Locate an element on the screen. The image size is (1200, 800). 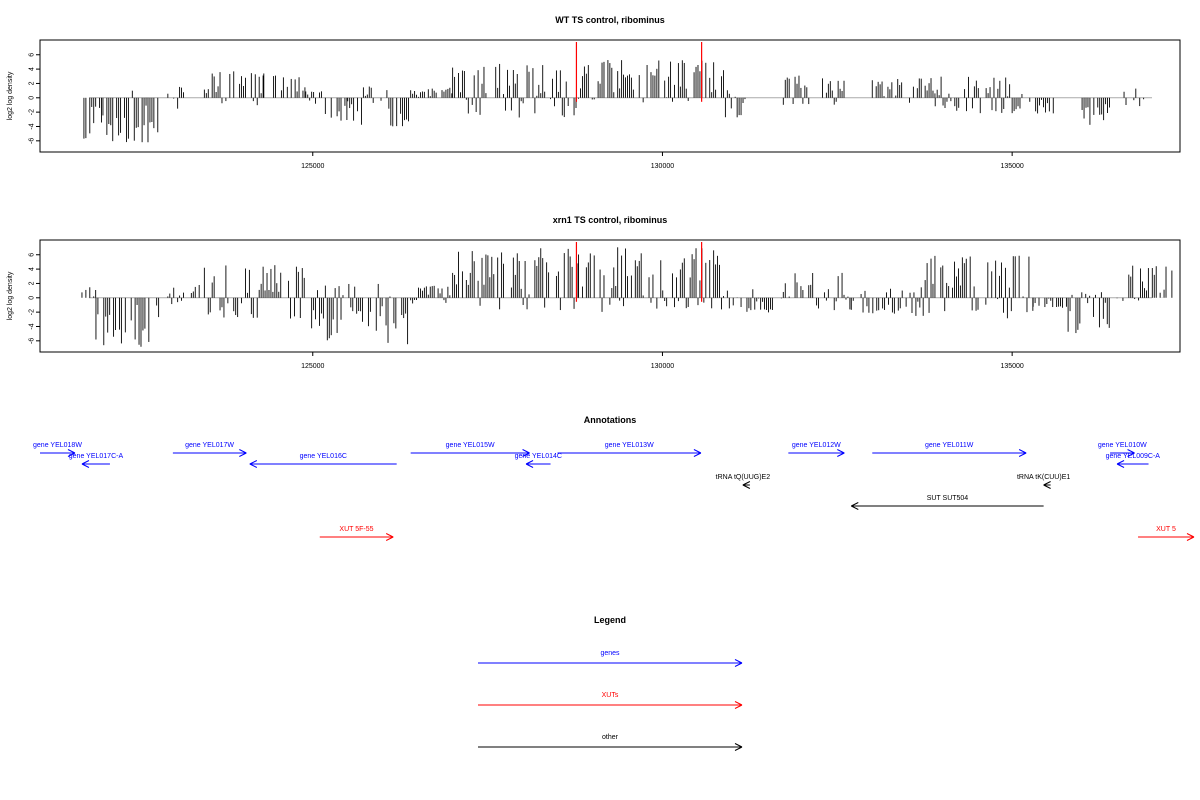
chart-title-xrn1: xrn1 TS control, ribominus is located at coordinates (610, 220).